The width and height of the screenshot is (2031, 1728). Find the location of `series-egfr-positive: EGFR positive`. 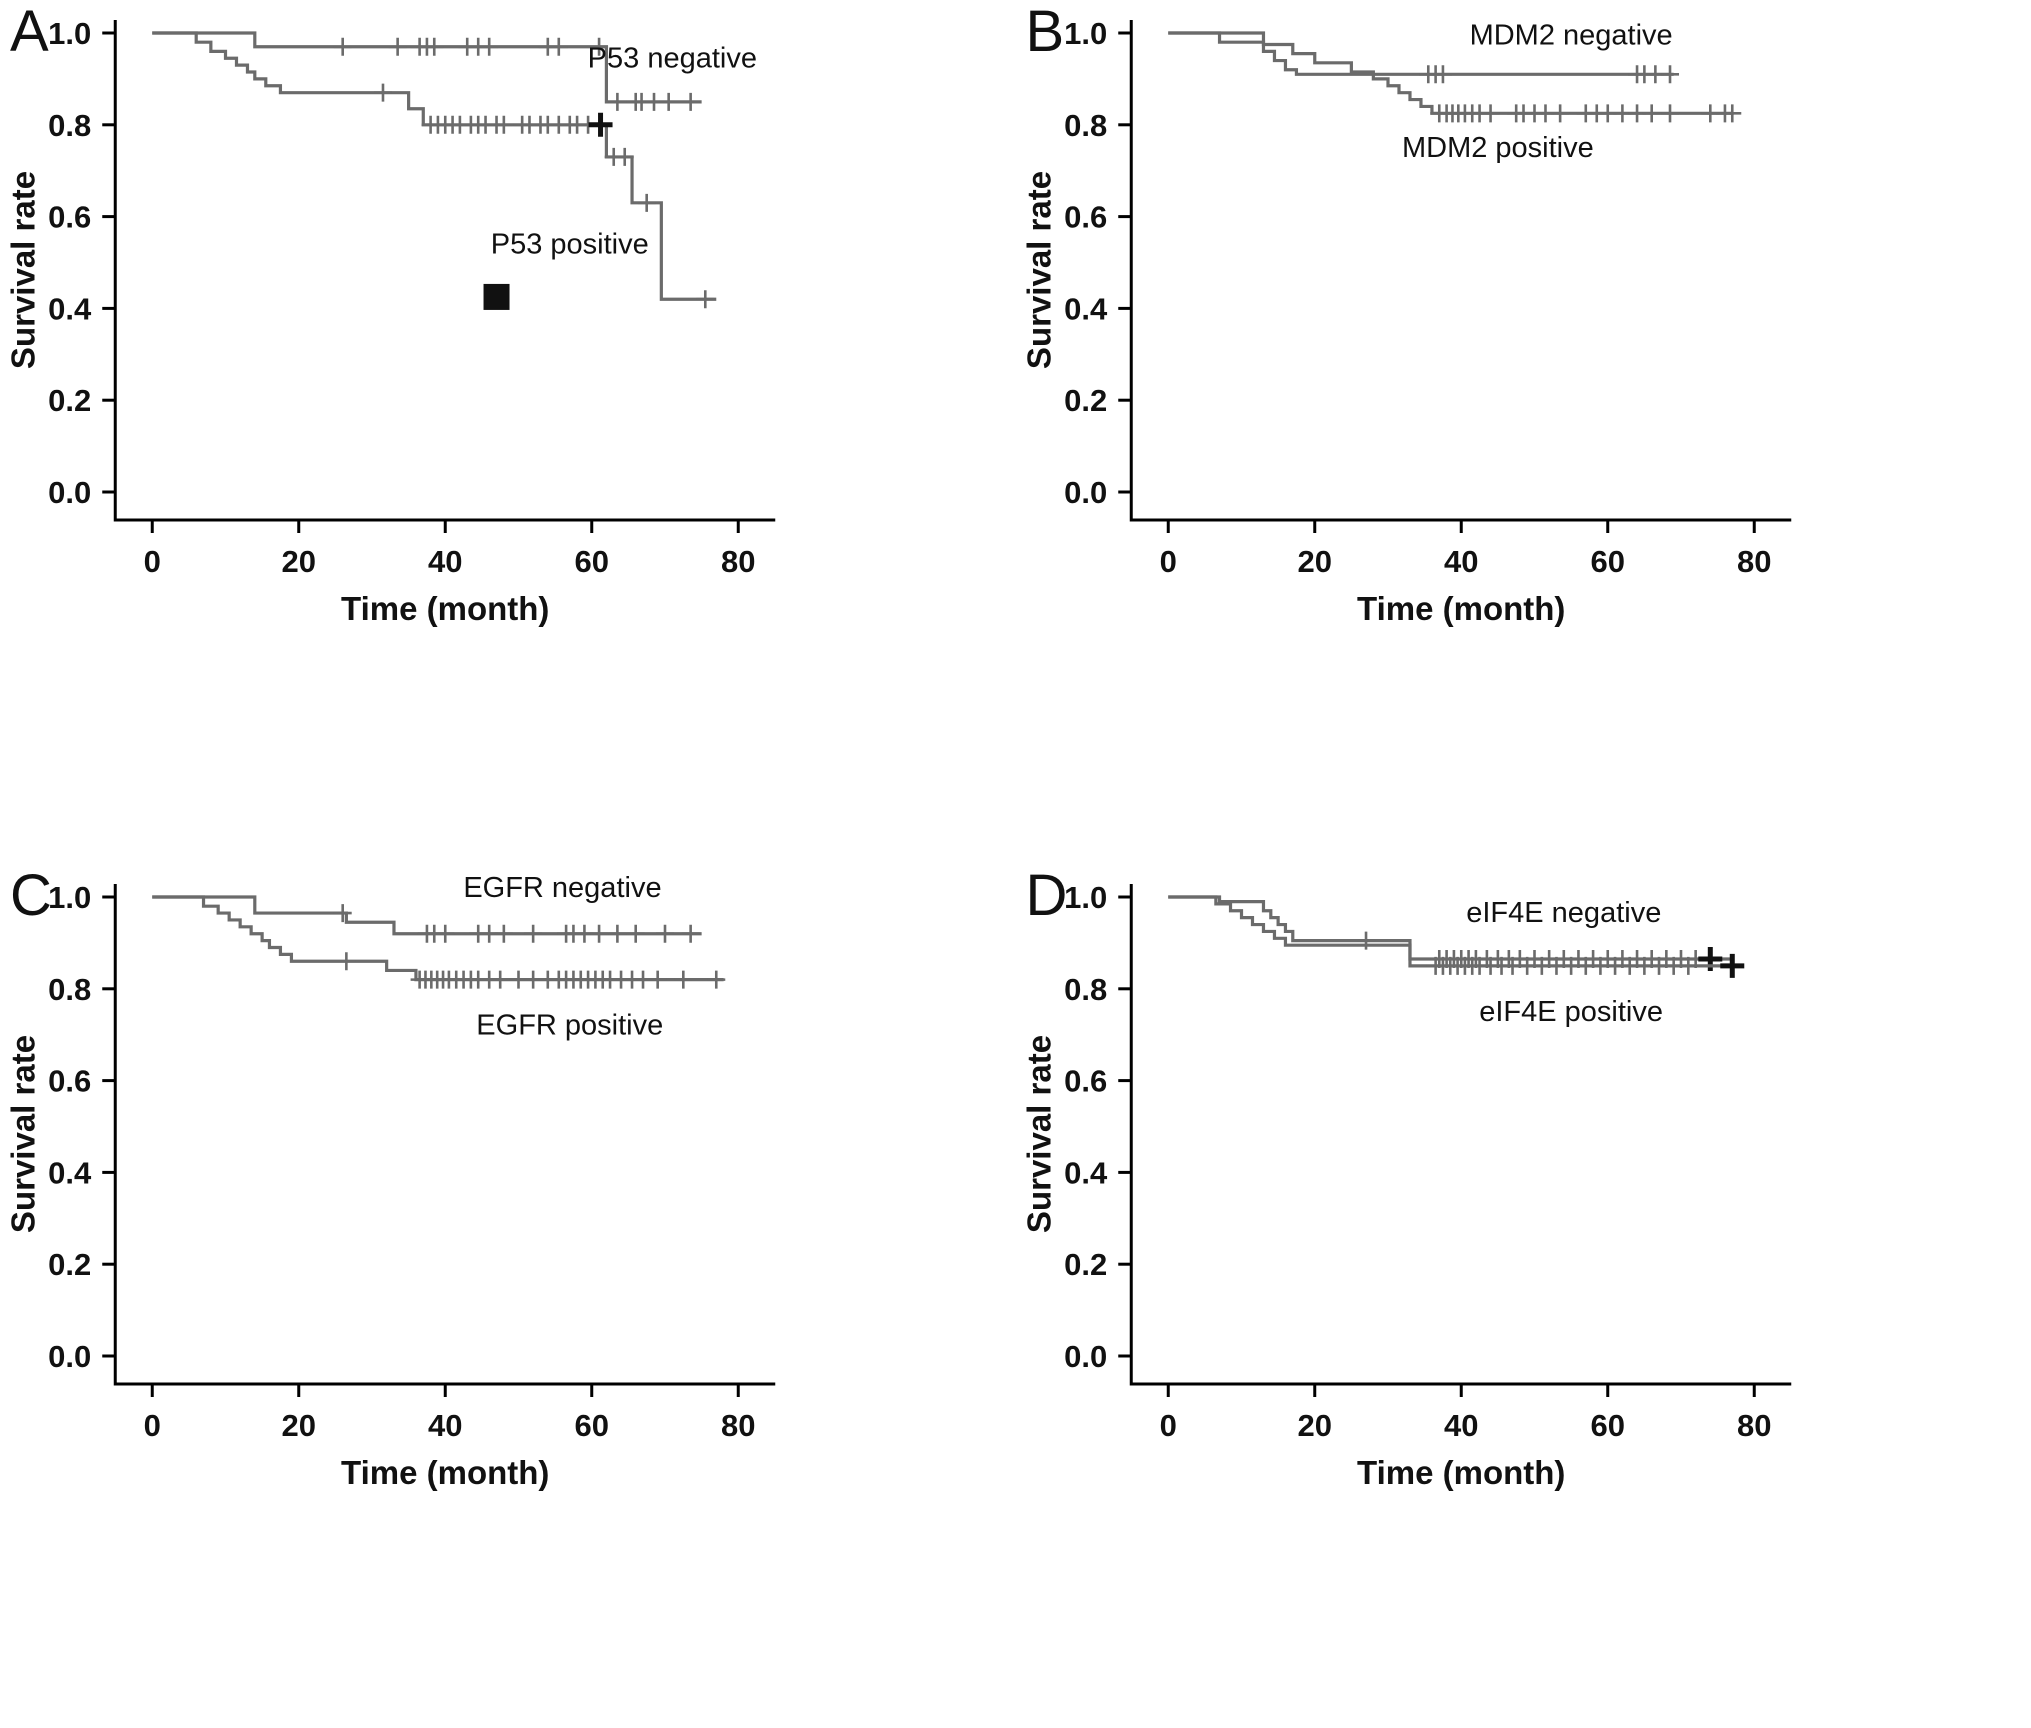

series-egfr-positive: EGFR positive is located at coordinates (439, 968).